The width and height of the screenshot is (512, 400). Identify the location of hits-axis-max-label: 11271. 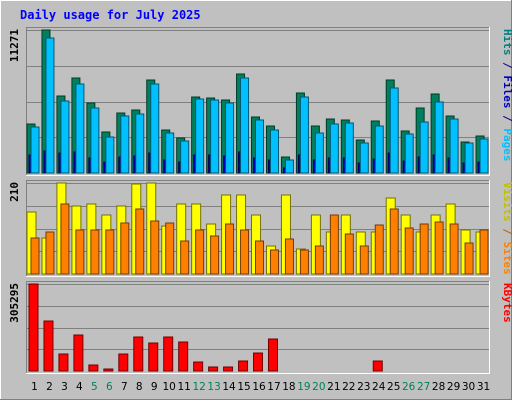
(14, 45).